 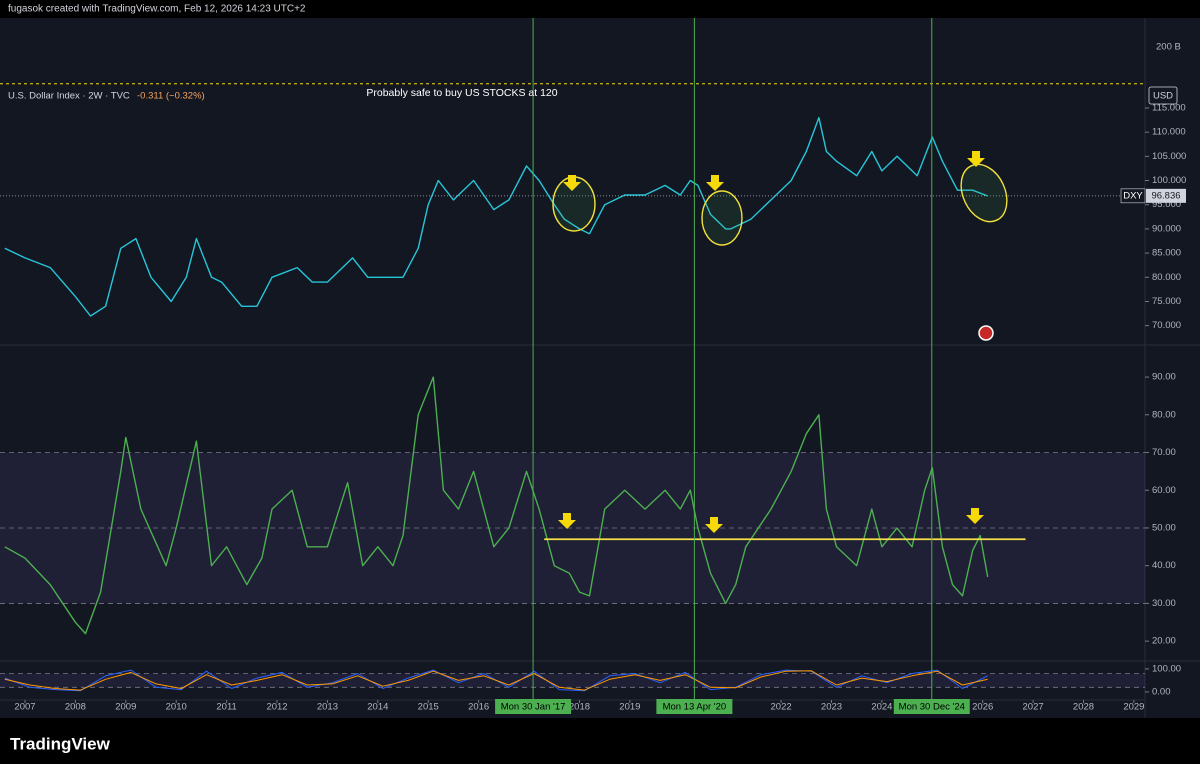 What do you see at coordinates (986, 333) in the screenshot?
I see `flag-icon` at bounding box center [986, 333].